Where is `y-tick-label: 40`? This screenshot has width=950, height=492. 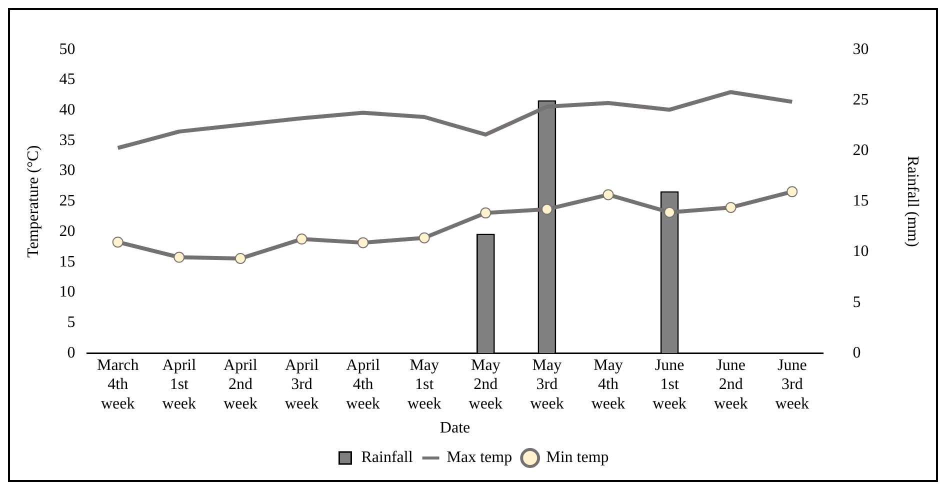 y-tick-label: 40 is located at coordinates (67, 110).